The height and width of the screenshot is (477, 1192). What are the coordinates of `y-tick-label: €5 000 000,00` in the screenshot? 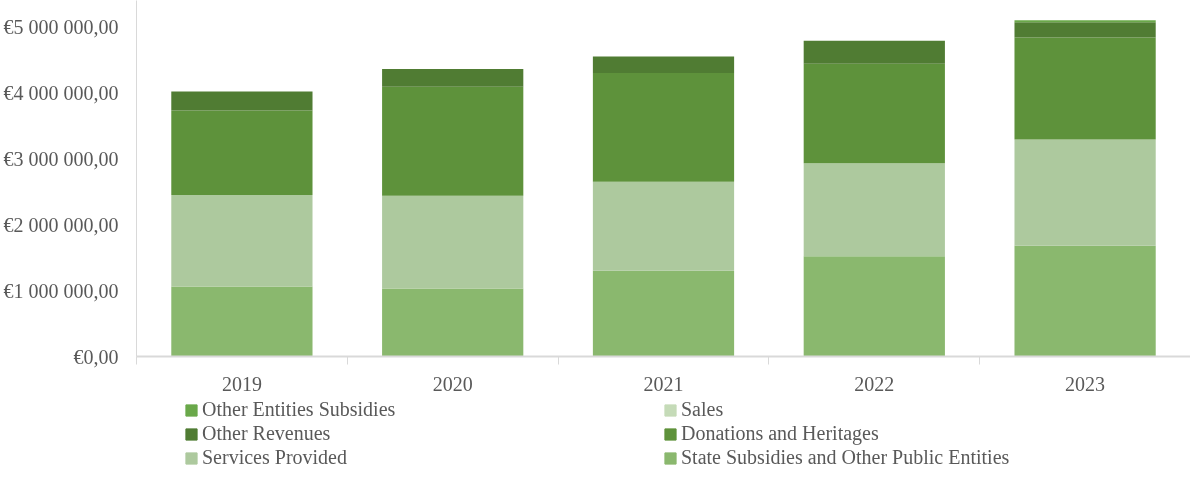 It's located at (61, 26).